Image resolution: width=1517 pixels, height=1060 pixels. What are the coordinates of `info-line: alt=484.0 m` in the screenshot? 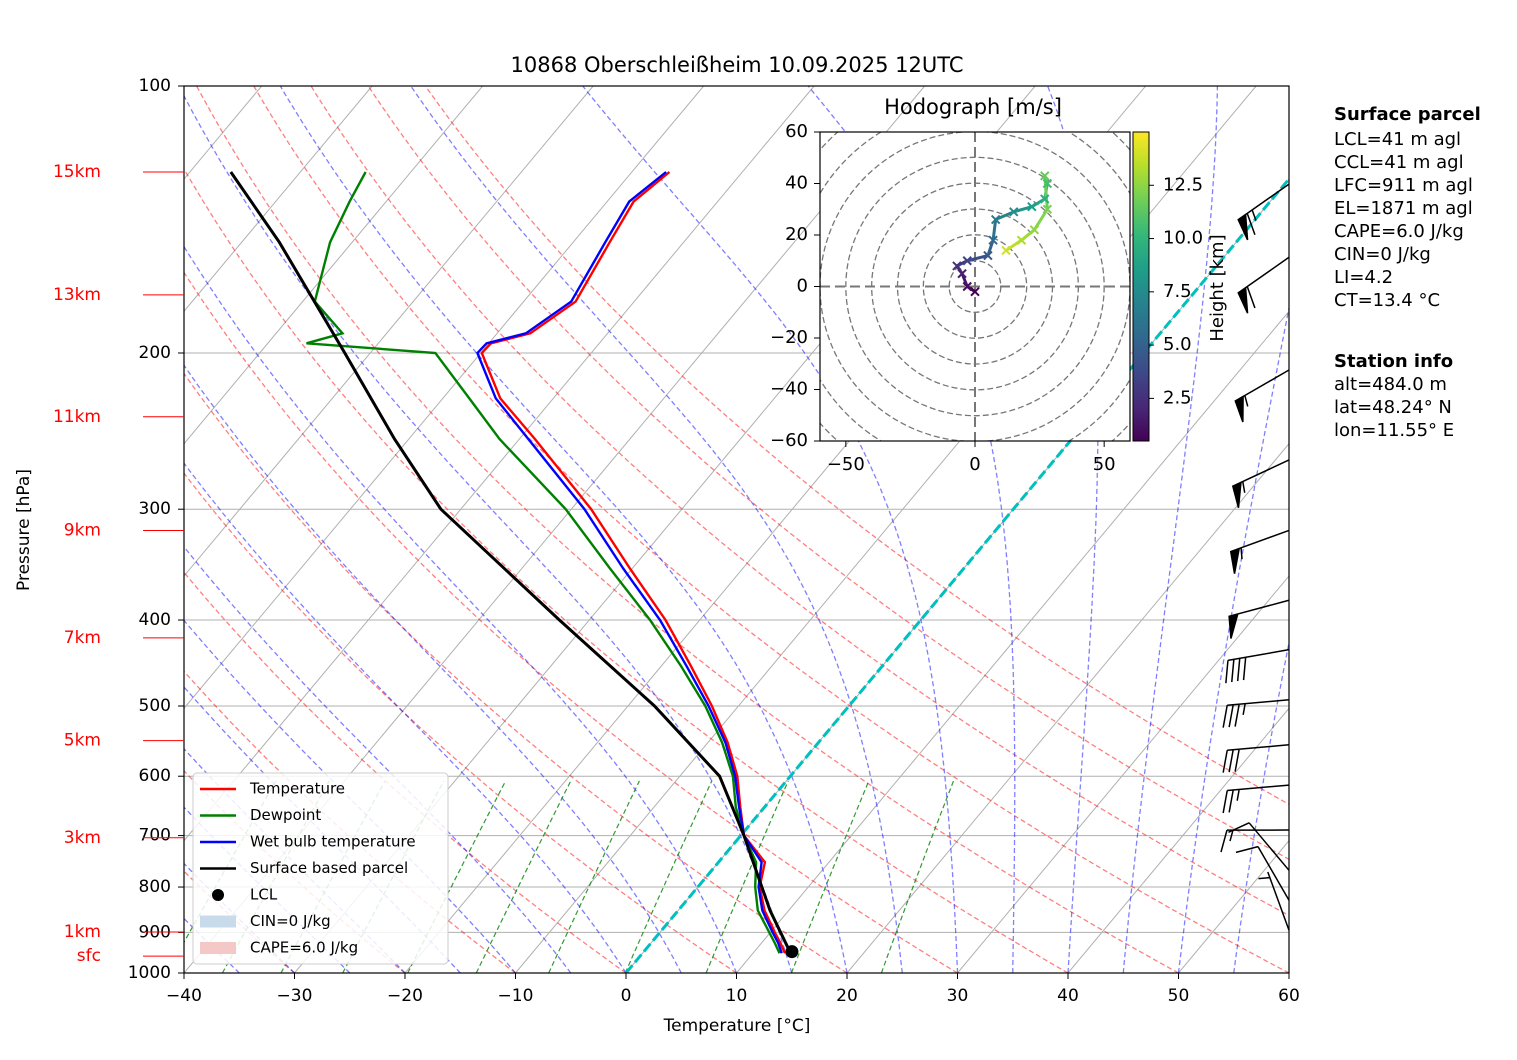 It's located at (1390, 384).